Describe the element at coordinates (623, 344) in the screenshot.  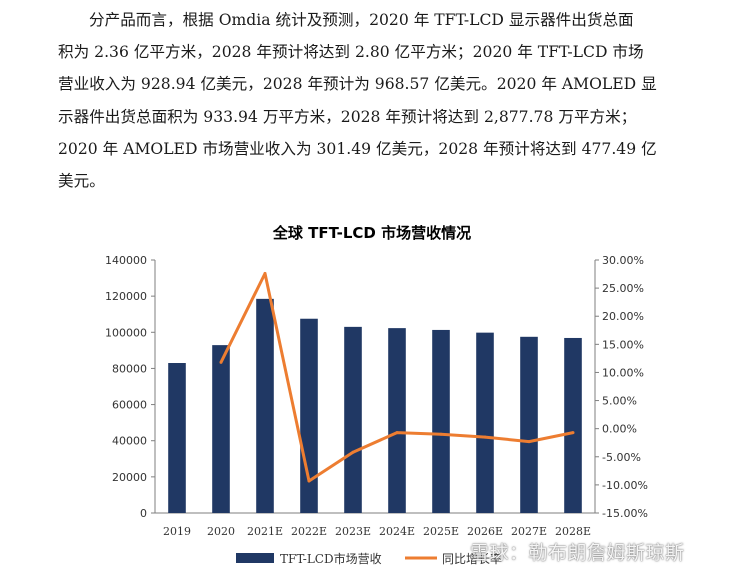
I see `right-tick-label: 15.00%` at that location.